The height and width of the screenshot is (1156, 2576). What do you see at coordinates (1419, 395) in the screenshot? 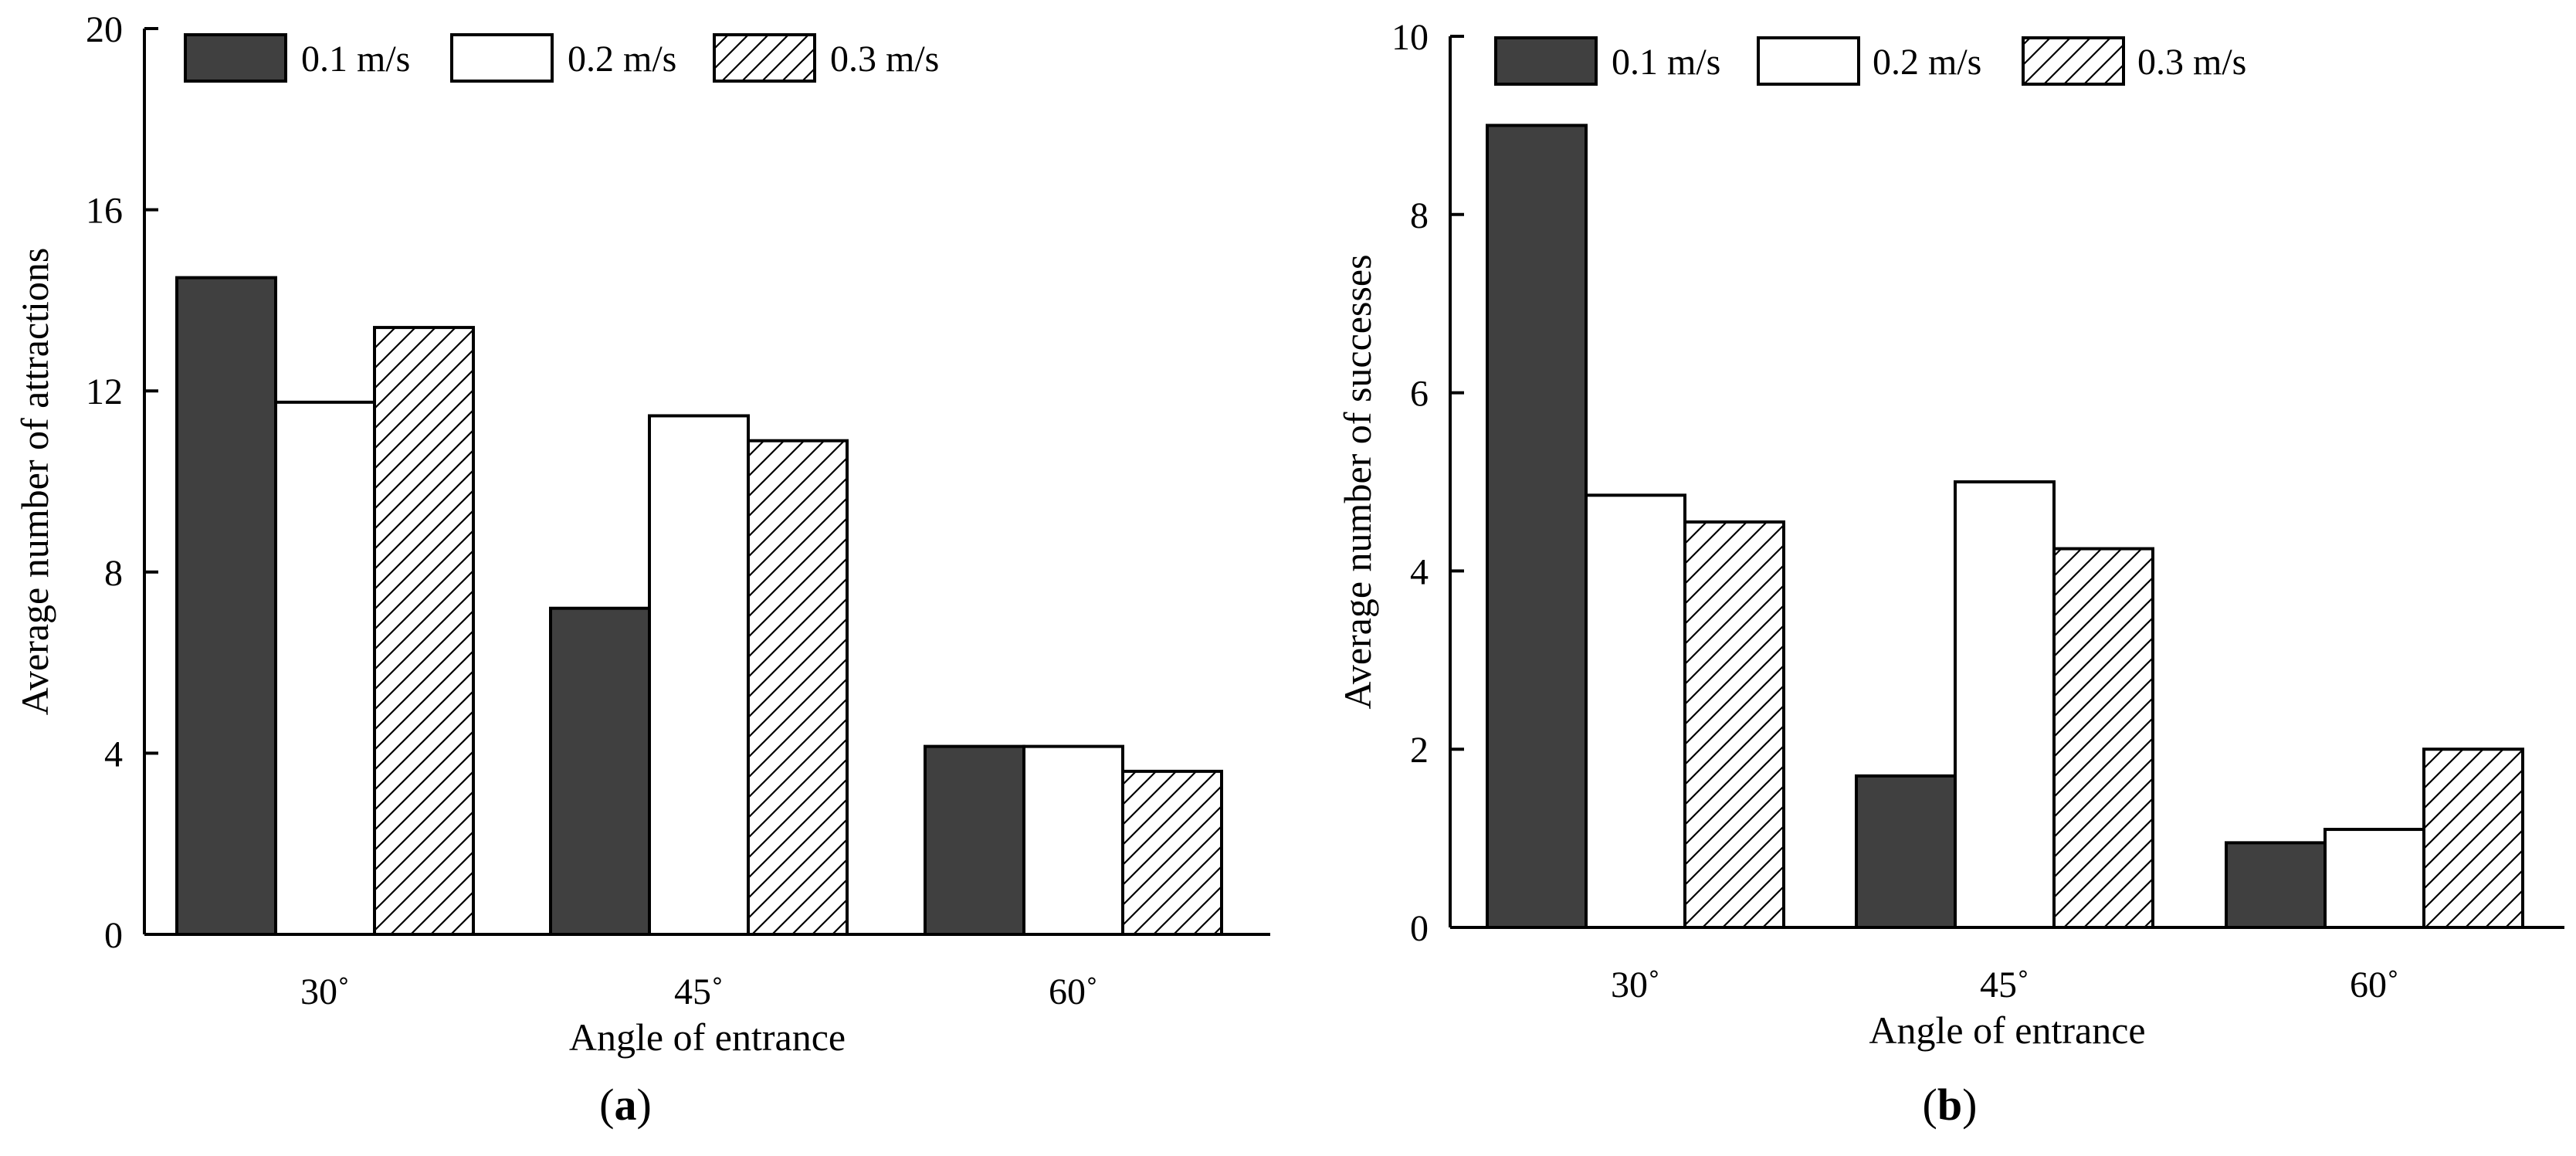
I see `y-tick-label: 6` at bounding box center [1419, 395].